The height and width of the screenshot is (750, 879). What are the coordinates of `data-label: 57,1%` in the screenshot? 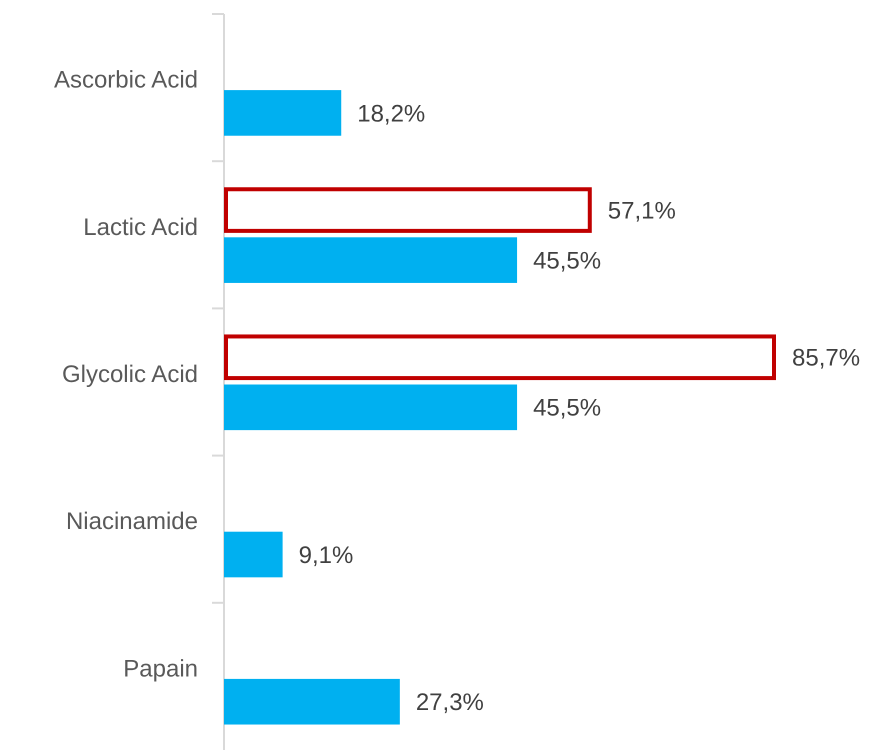 It's located at (642, 210).